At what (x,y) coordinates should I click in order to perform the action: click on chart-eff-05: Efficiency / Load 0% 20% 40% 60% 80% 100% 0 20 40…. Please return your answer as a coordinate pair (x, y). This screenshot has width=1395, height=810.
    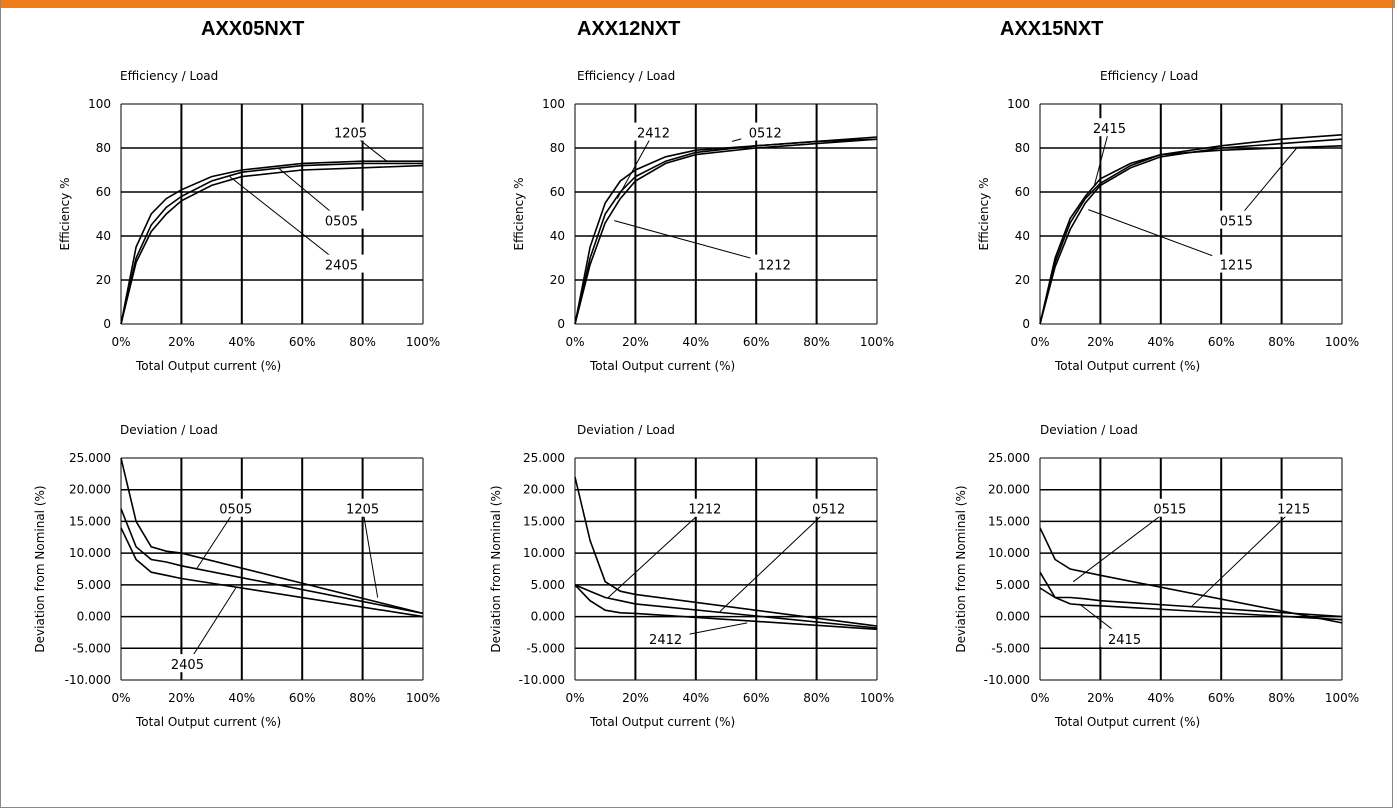
    Looking at the image, I should click on (249, 221).